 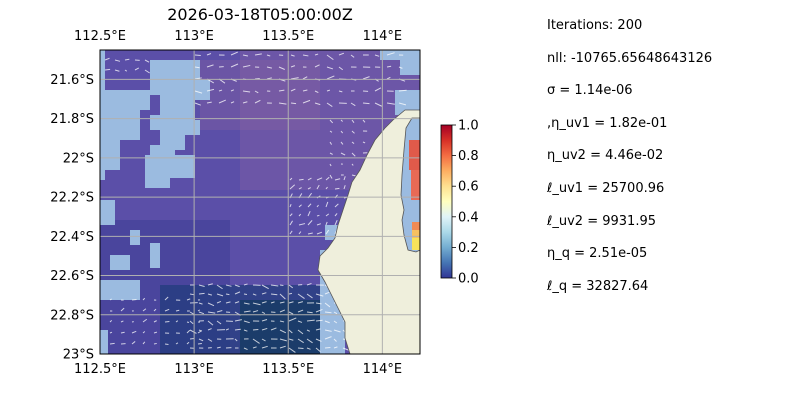 I want to click on colorbar-tick-label: 0.2, so click(x=468, y=248).